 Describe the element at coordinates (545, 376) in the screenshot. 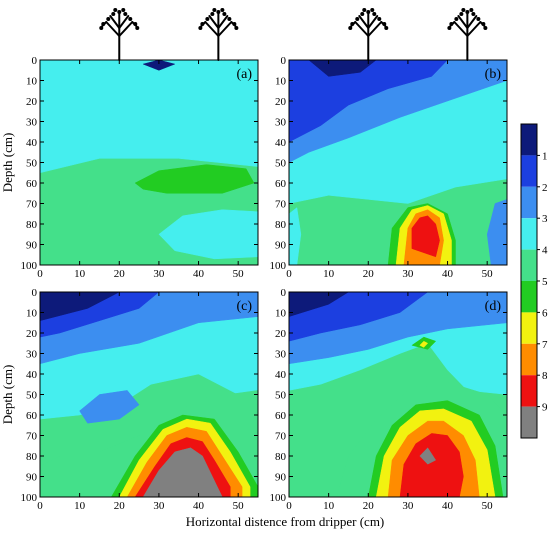

I see `colorbar-tick-label: 8` at that location.